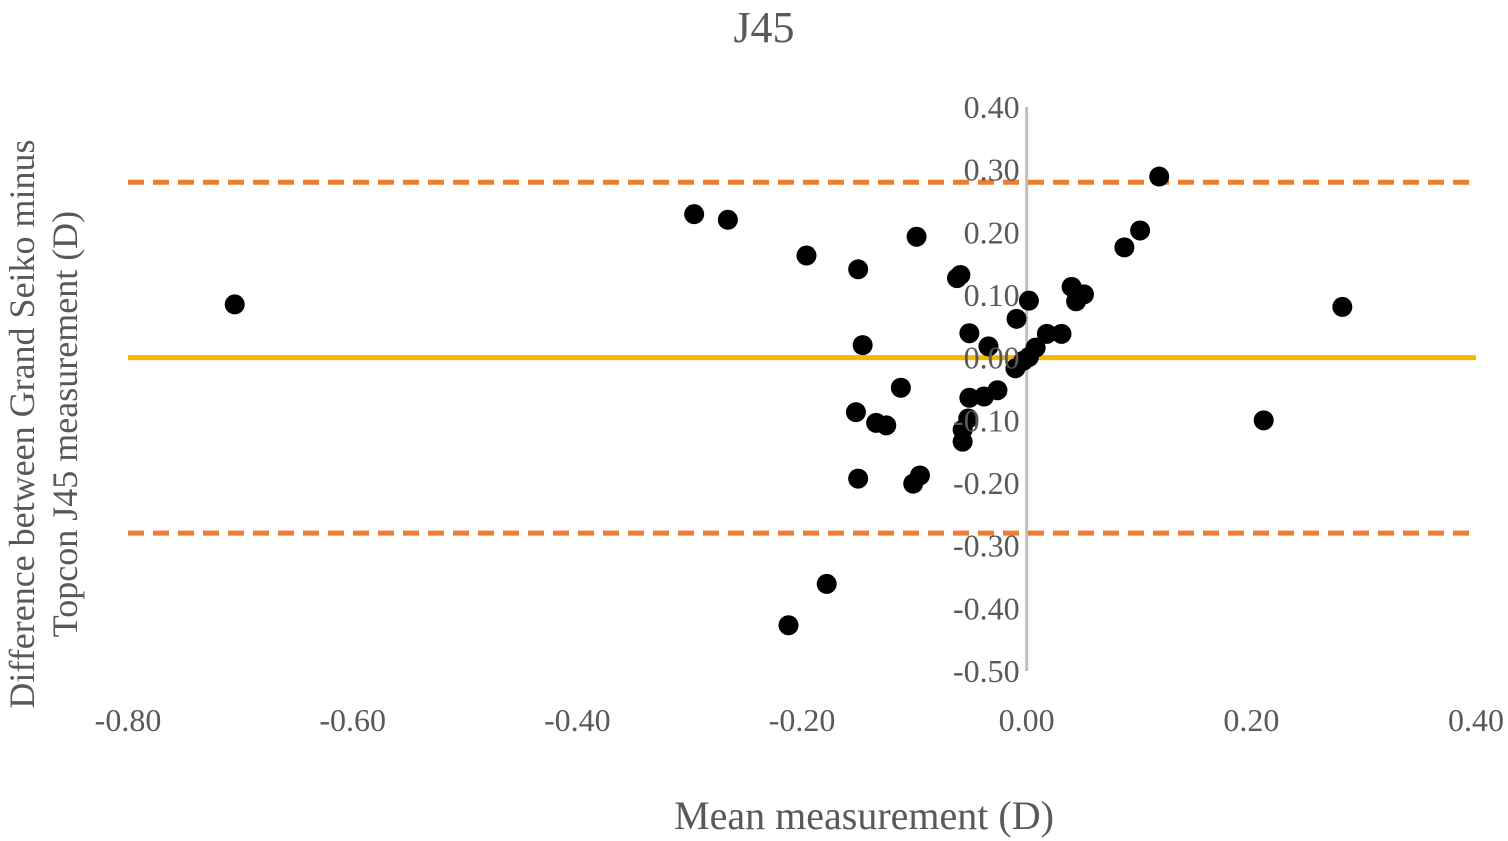 The image size is (1508, 841). I want to click on x-axis-label: Mean measurement (D), so click(864, 815).